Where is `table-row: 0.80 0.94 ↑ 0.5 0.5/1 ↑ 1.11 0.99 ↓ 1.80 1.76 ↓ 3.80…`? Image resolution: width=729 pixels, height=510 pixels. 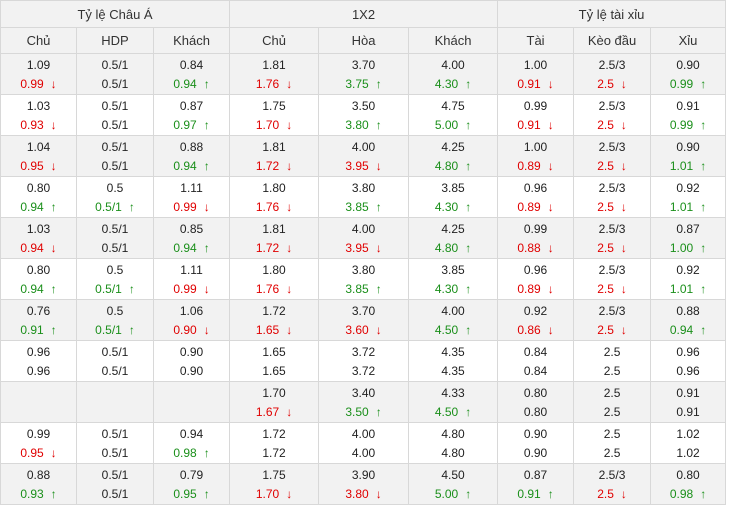 table-row: 0.80 0.94 ↑ 0.5 0.5/1 ↑ 1.11 0.99 ↓ 1.80 1.76 ↓ 3.80… is located at coordinates (363, 197).